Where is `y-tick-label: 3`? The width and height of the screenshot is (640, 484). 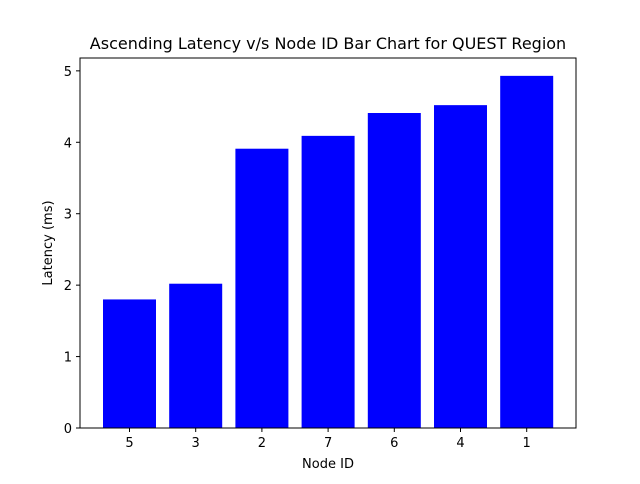 y-tick-label: 3 is located at coordinates (68, 215).